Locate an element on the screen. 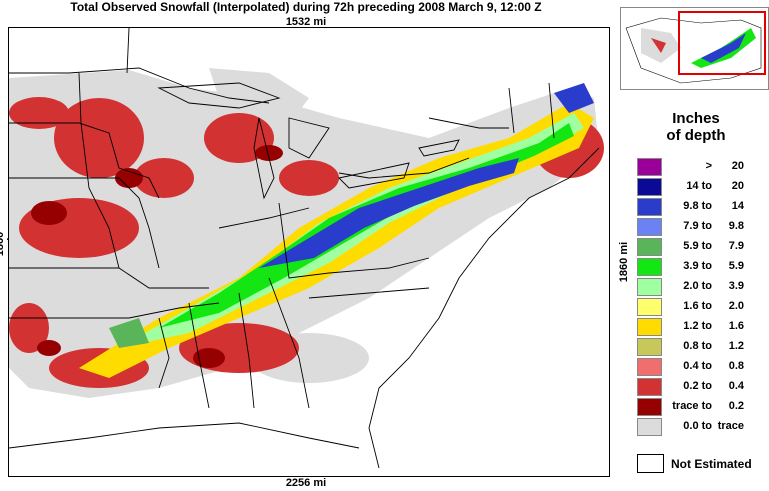  legend-range-to: 7.9 is located at coordinates (736, 246).